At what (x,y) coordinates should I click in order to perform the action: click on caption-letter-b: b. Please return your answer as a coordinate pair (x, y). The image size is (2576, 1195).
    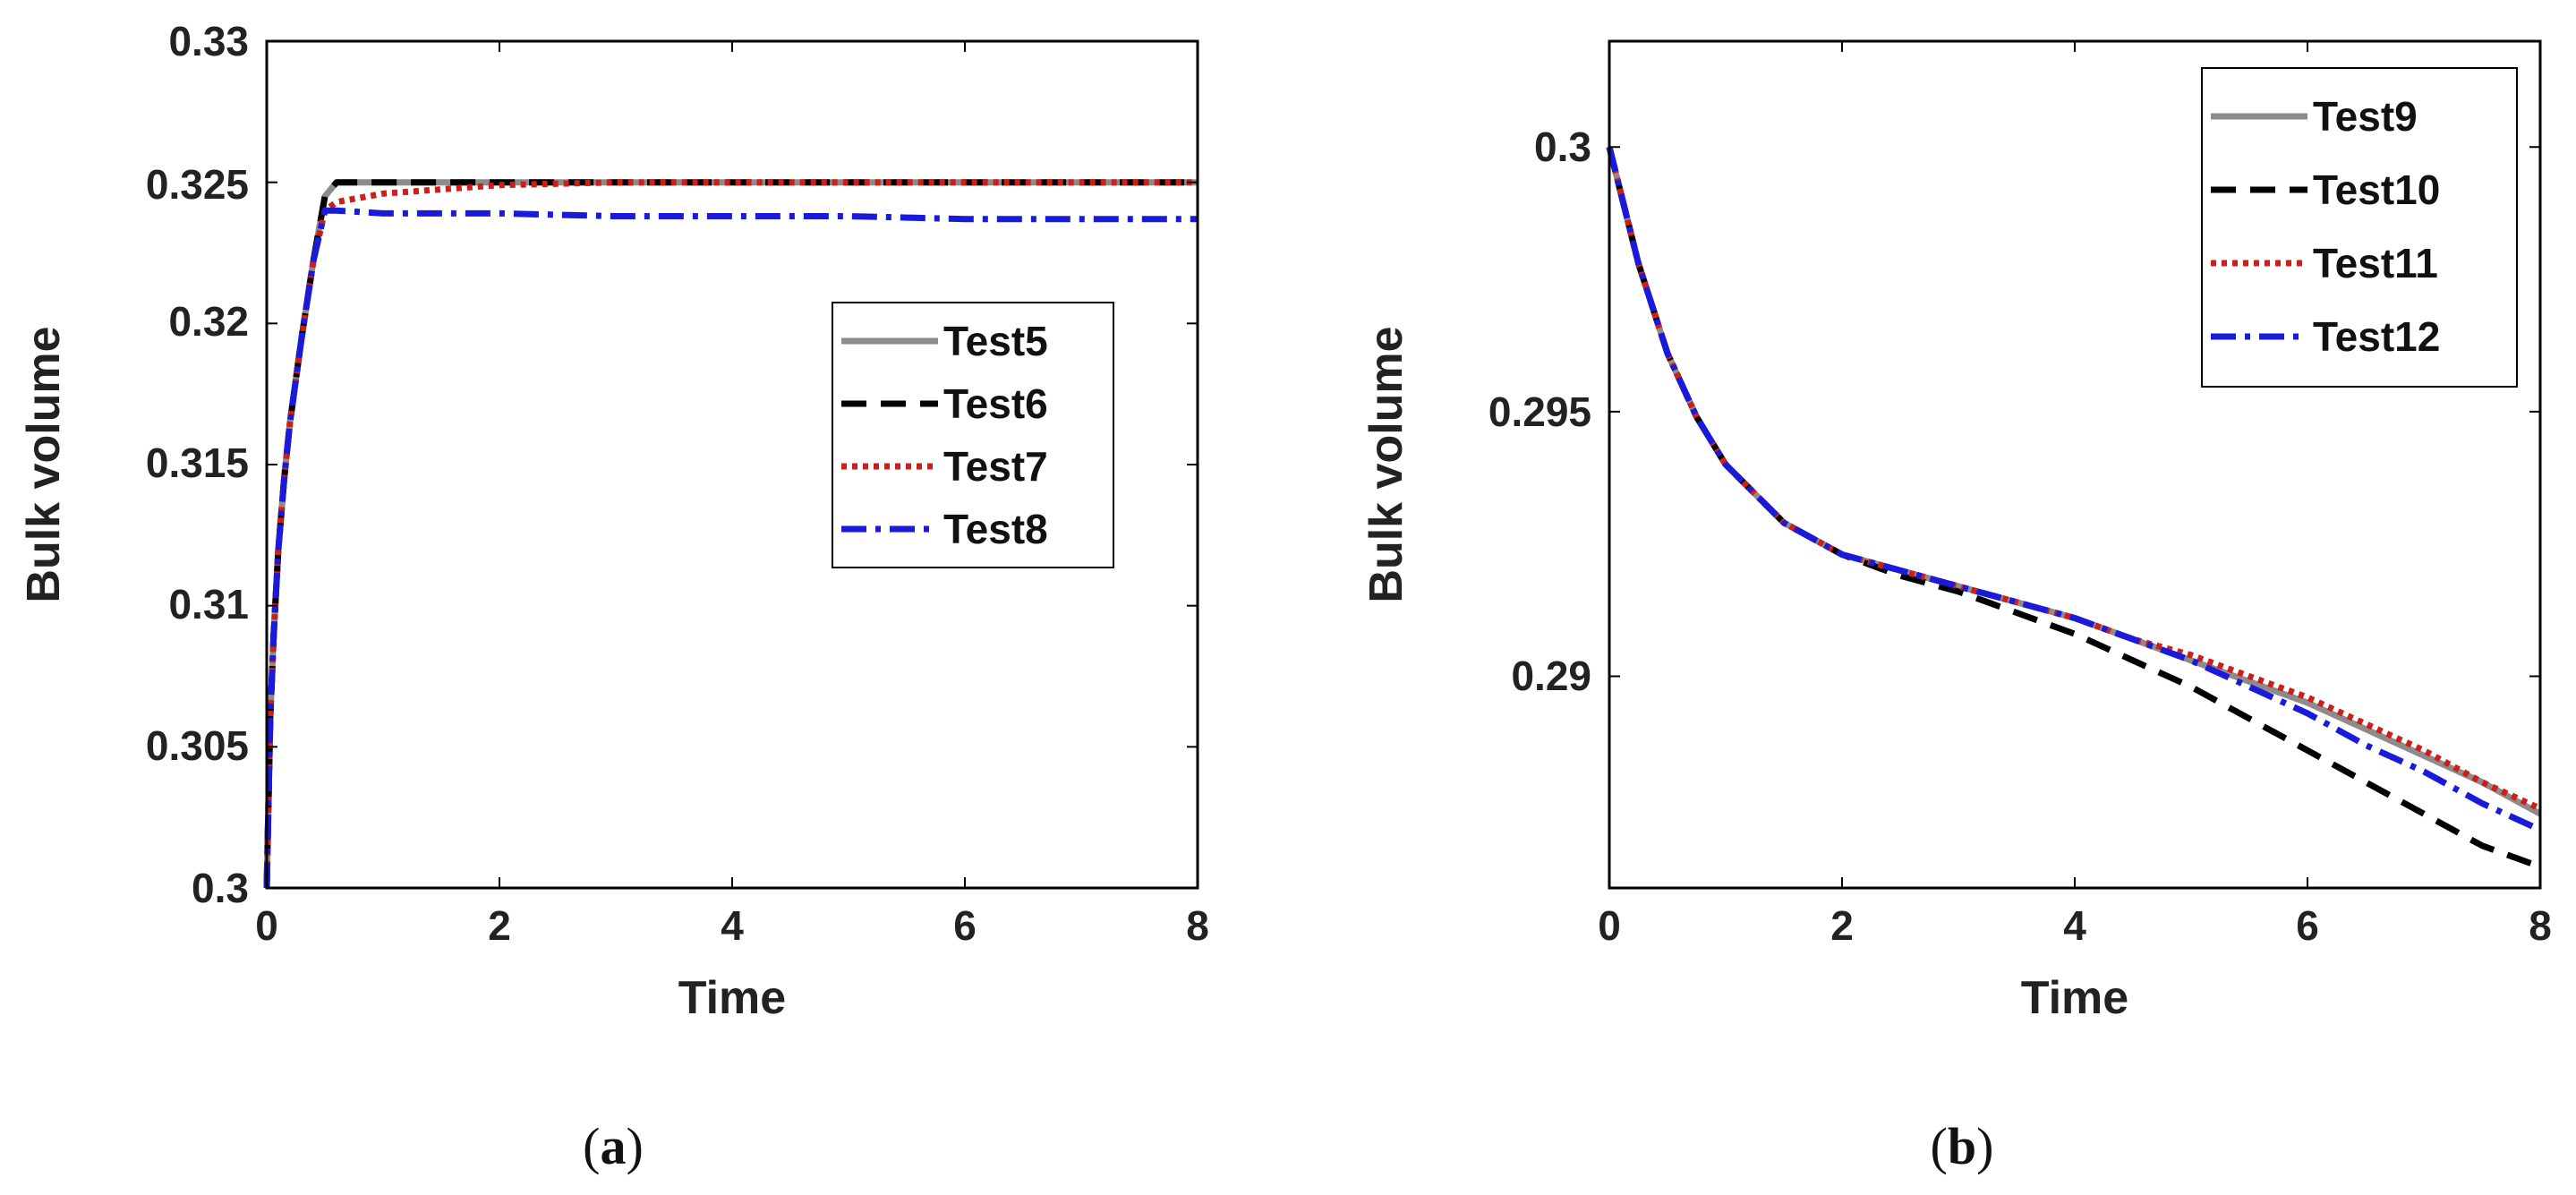
    Looking at the image, I should click on (1962, 1146).